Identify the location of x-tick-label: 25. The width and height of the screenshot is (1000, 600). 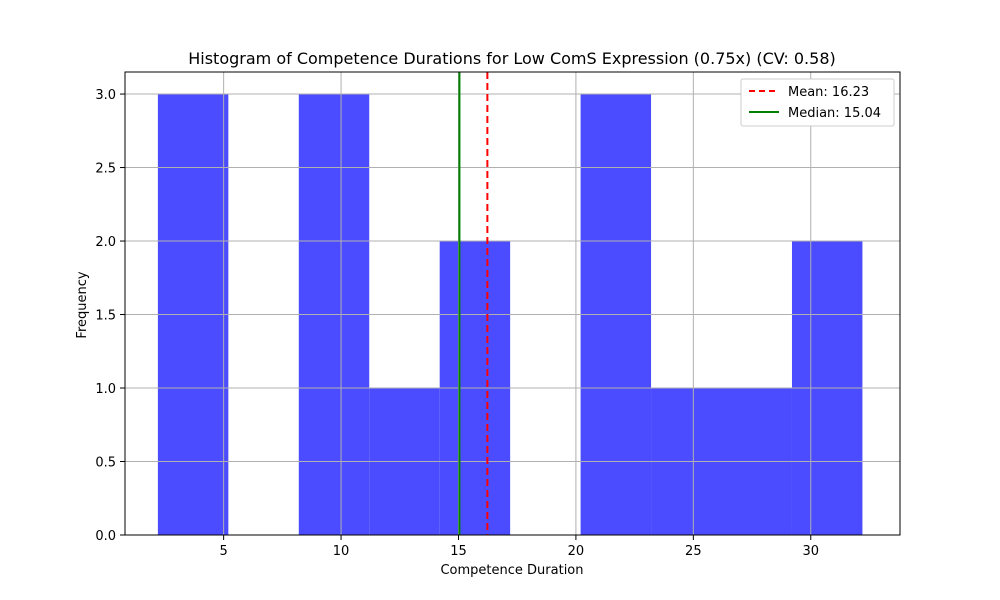
(693, 551).